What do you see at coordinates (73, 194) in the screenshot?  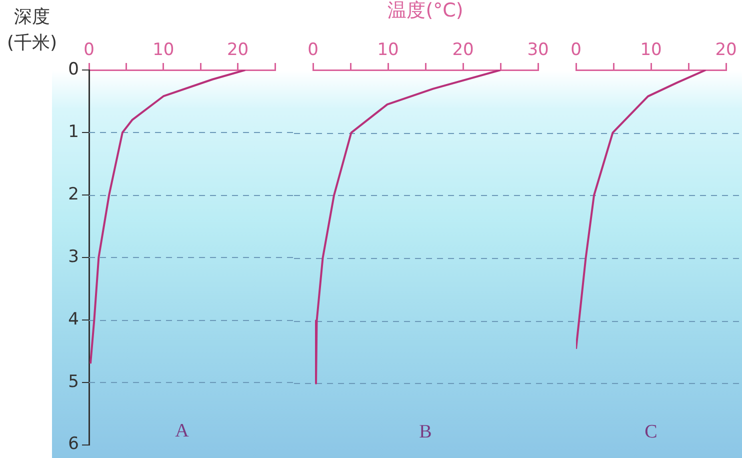 I see `y-tick-label: 2` at bounding box center [73, 194].